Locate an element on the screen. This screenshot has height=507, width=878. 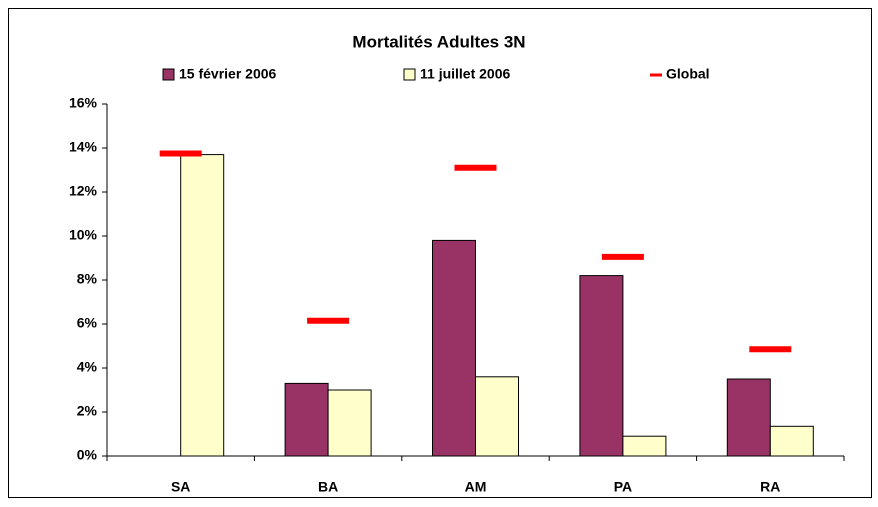
x-tick-label: AM is located at coordinates (476, 487).